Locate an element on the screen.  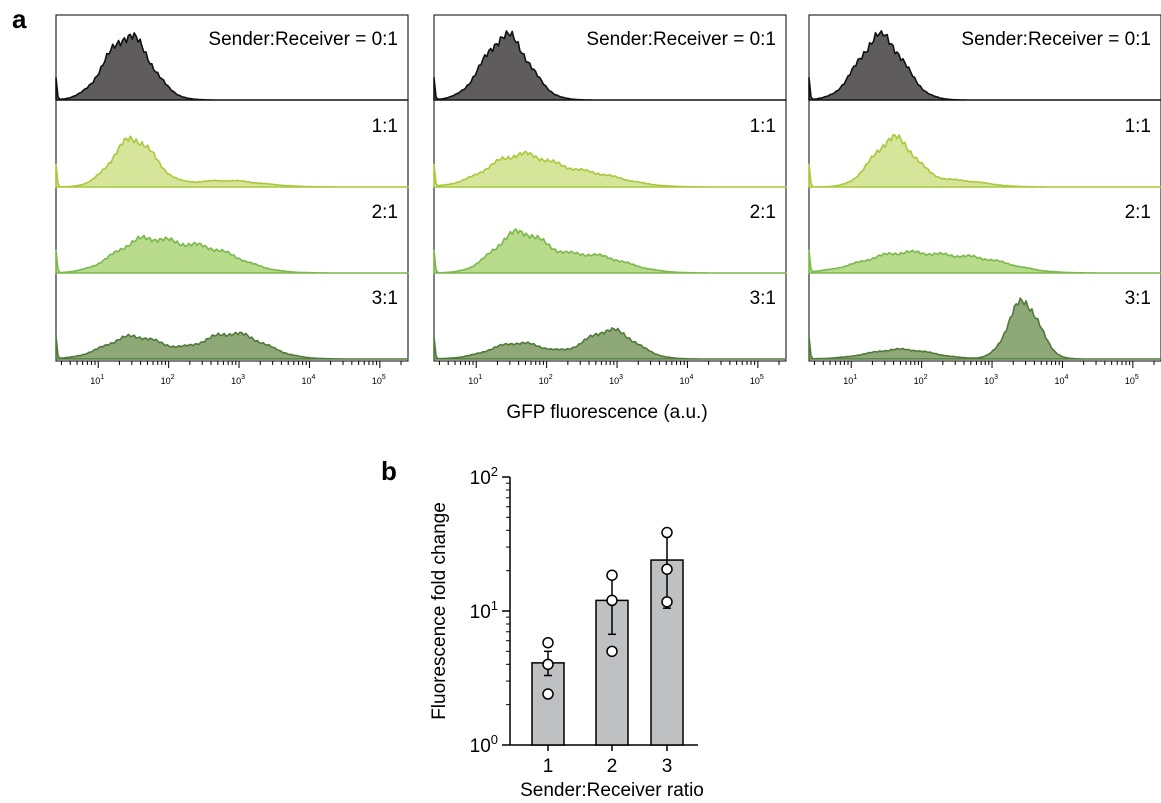
panel-b-letter: b is located at coordinates (389, 471).